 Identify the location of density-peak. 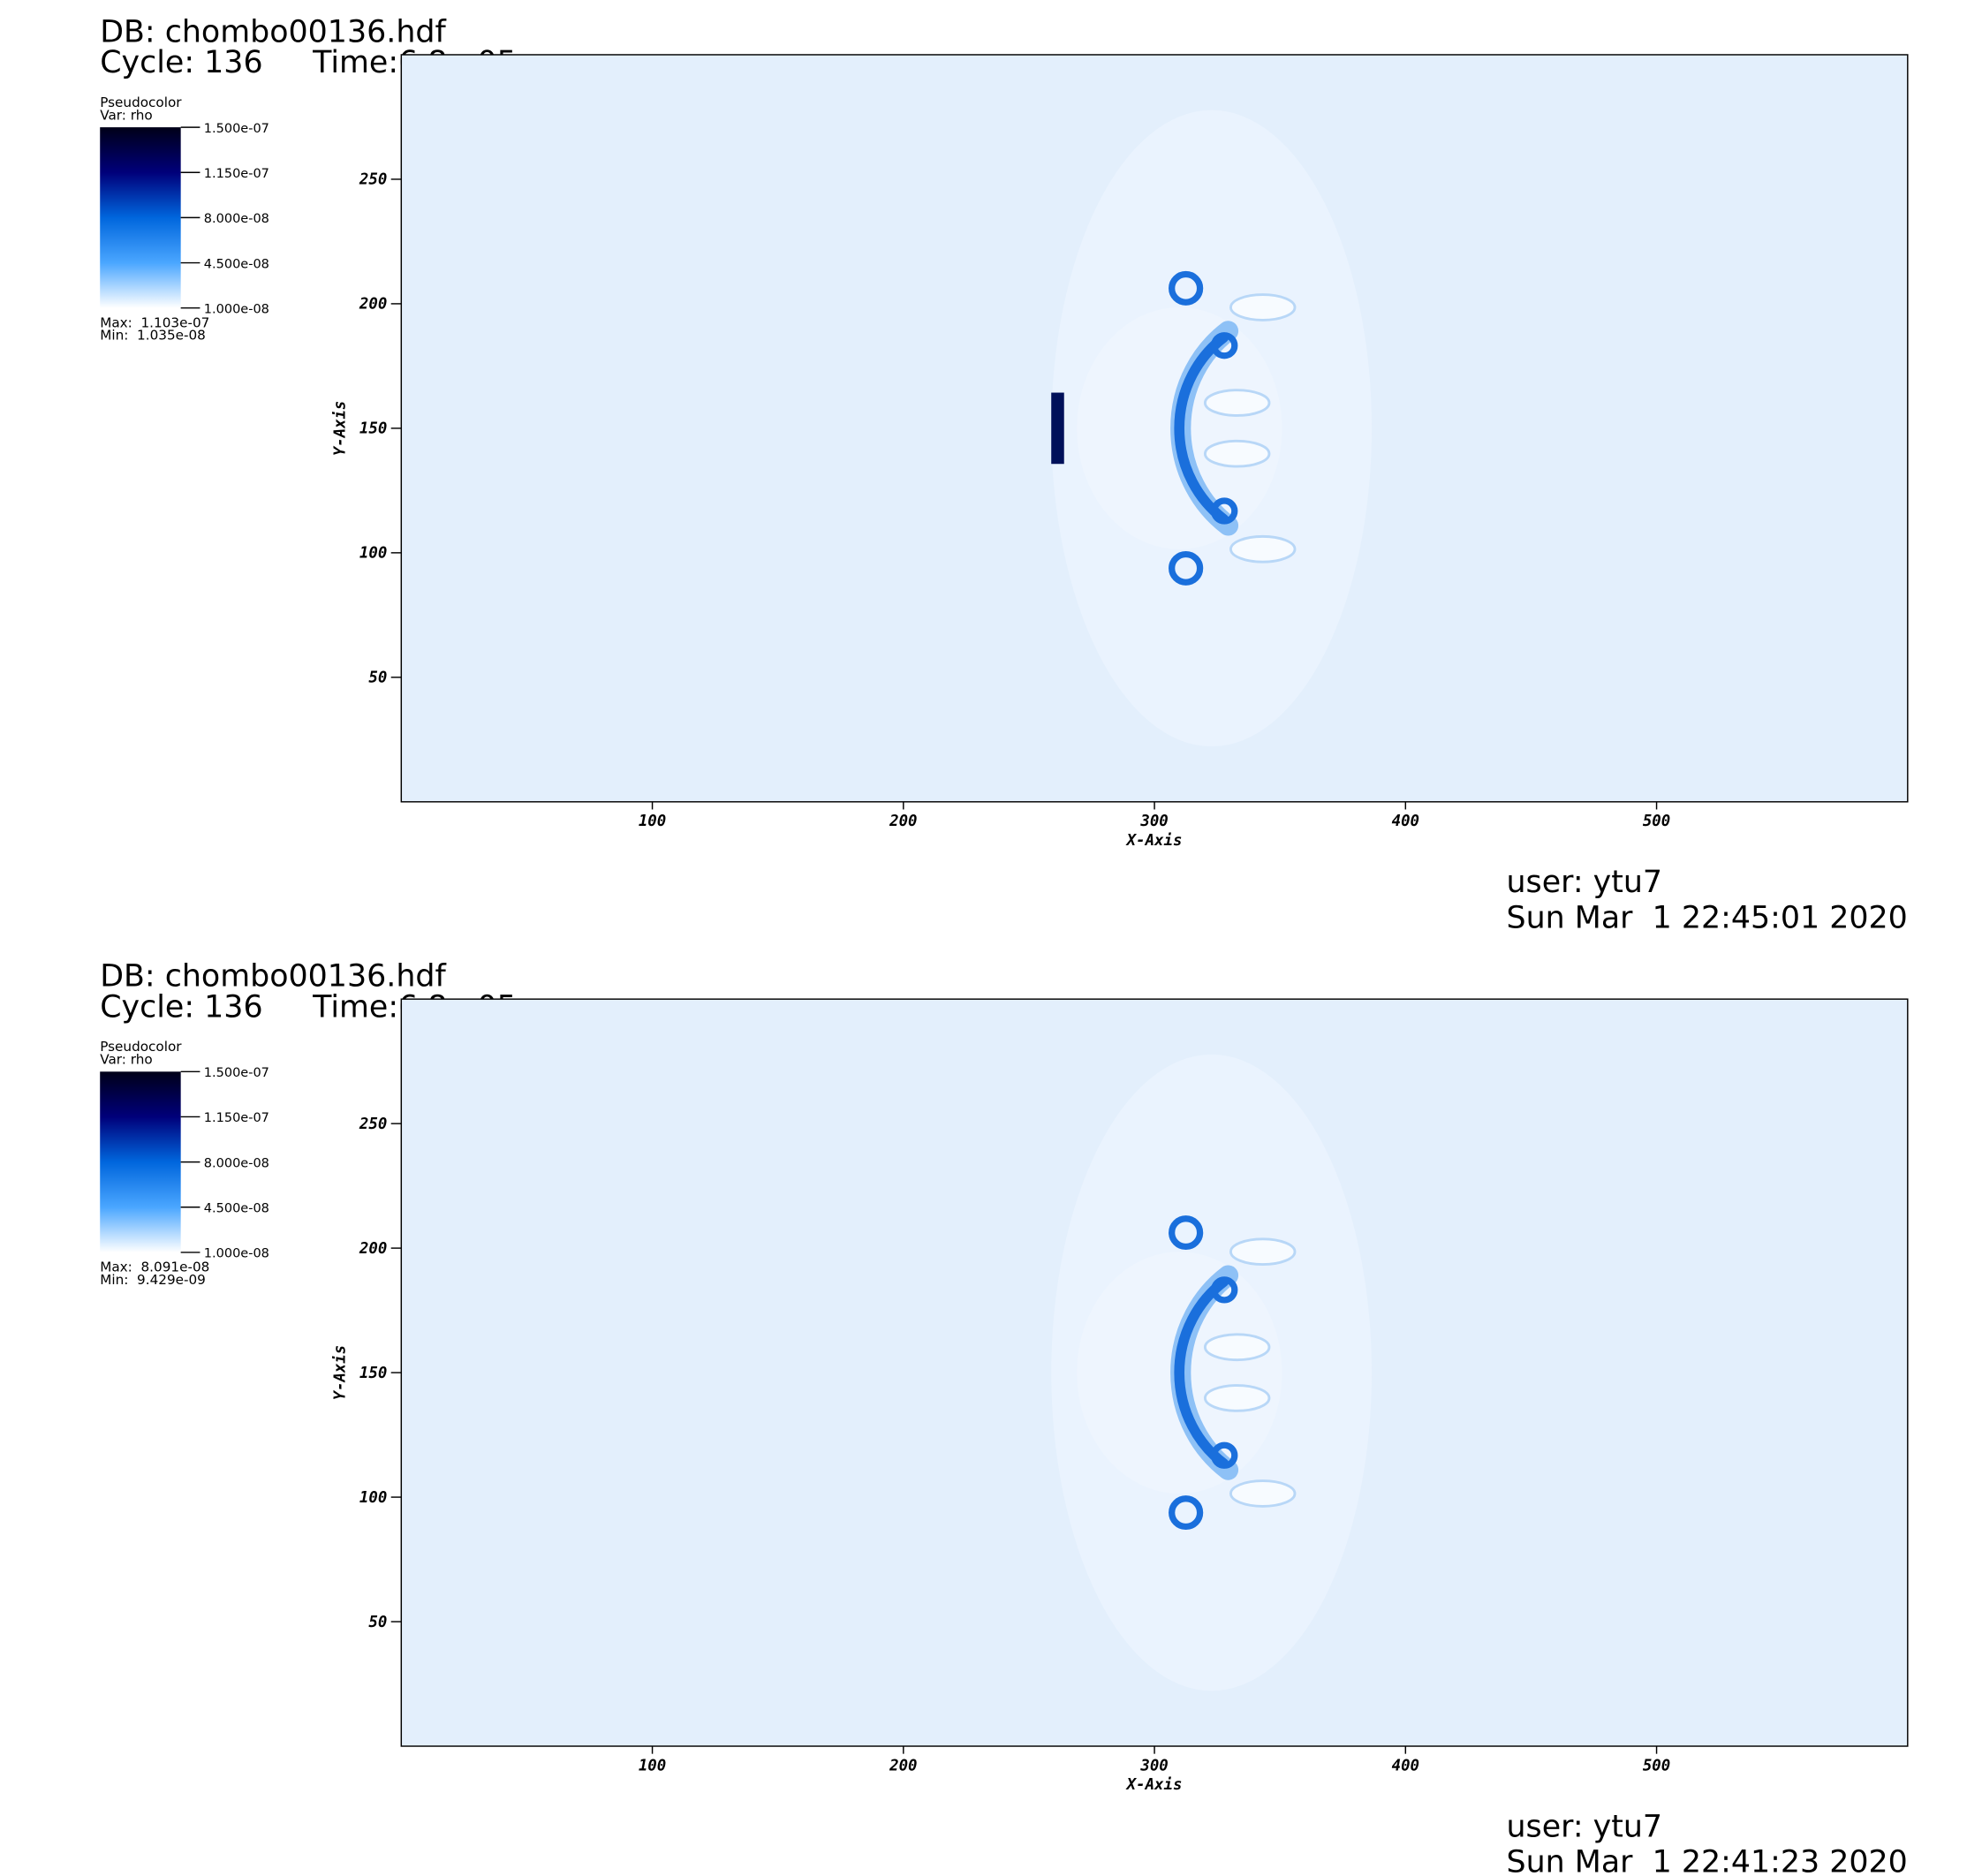
(1058, 428).